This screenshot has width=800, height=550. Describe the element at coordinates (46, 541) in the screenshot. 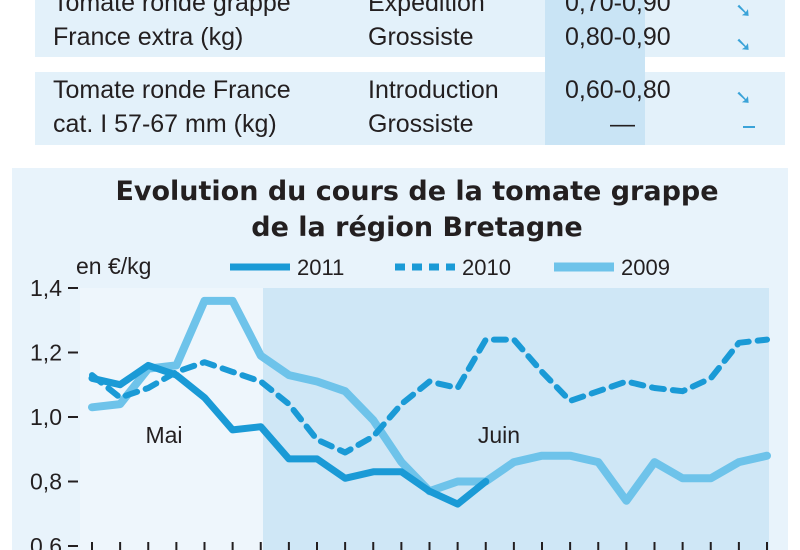

I see `y-tick-label: 0,6` at that location.